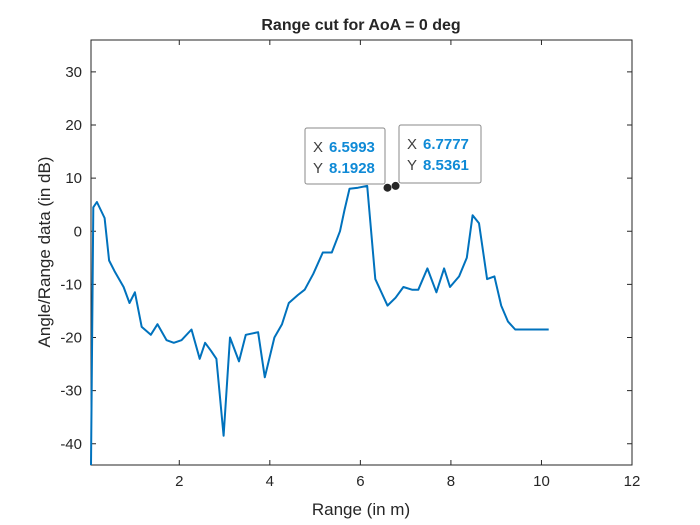 The image size is (700, 525). What do you see at coordinates (451, 481) in the screenshot?
I see `x-tick-label: 8` at bounding box center [451, 481].